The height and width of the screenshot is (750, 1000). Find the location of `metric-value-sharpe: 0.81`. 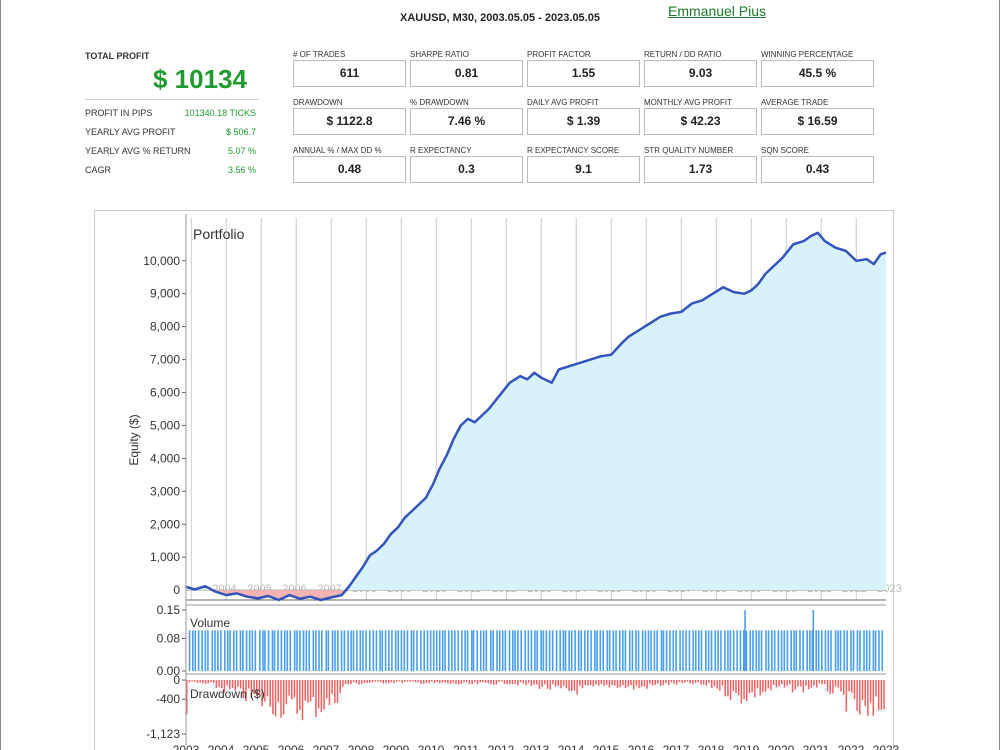

metric-value-sharpe: 0.81 is located at coordinates (466, 73).